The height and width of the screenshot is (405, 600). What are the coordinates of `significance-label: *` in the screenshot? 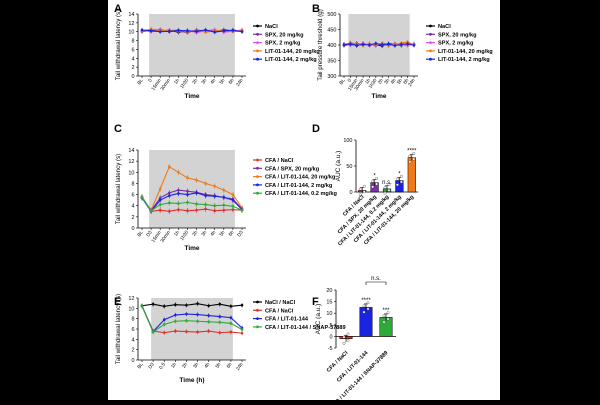 It's located at (399, 174).